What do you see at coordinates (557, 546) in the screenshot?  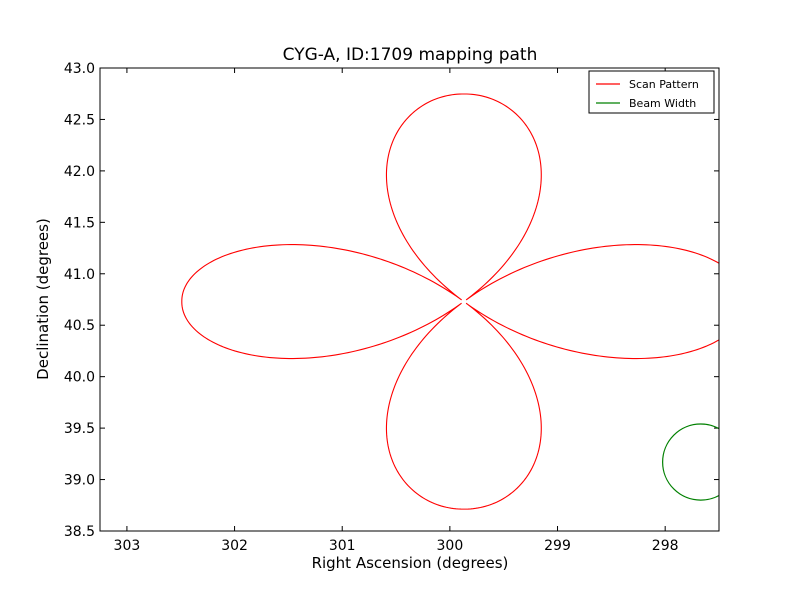 I see `x-tick-label: 299` at bounding box center [557, 546].